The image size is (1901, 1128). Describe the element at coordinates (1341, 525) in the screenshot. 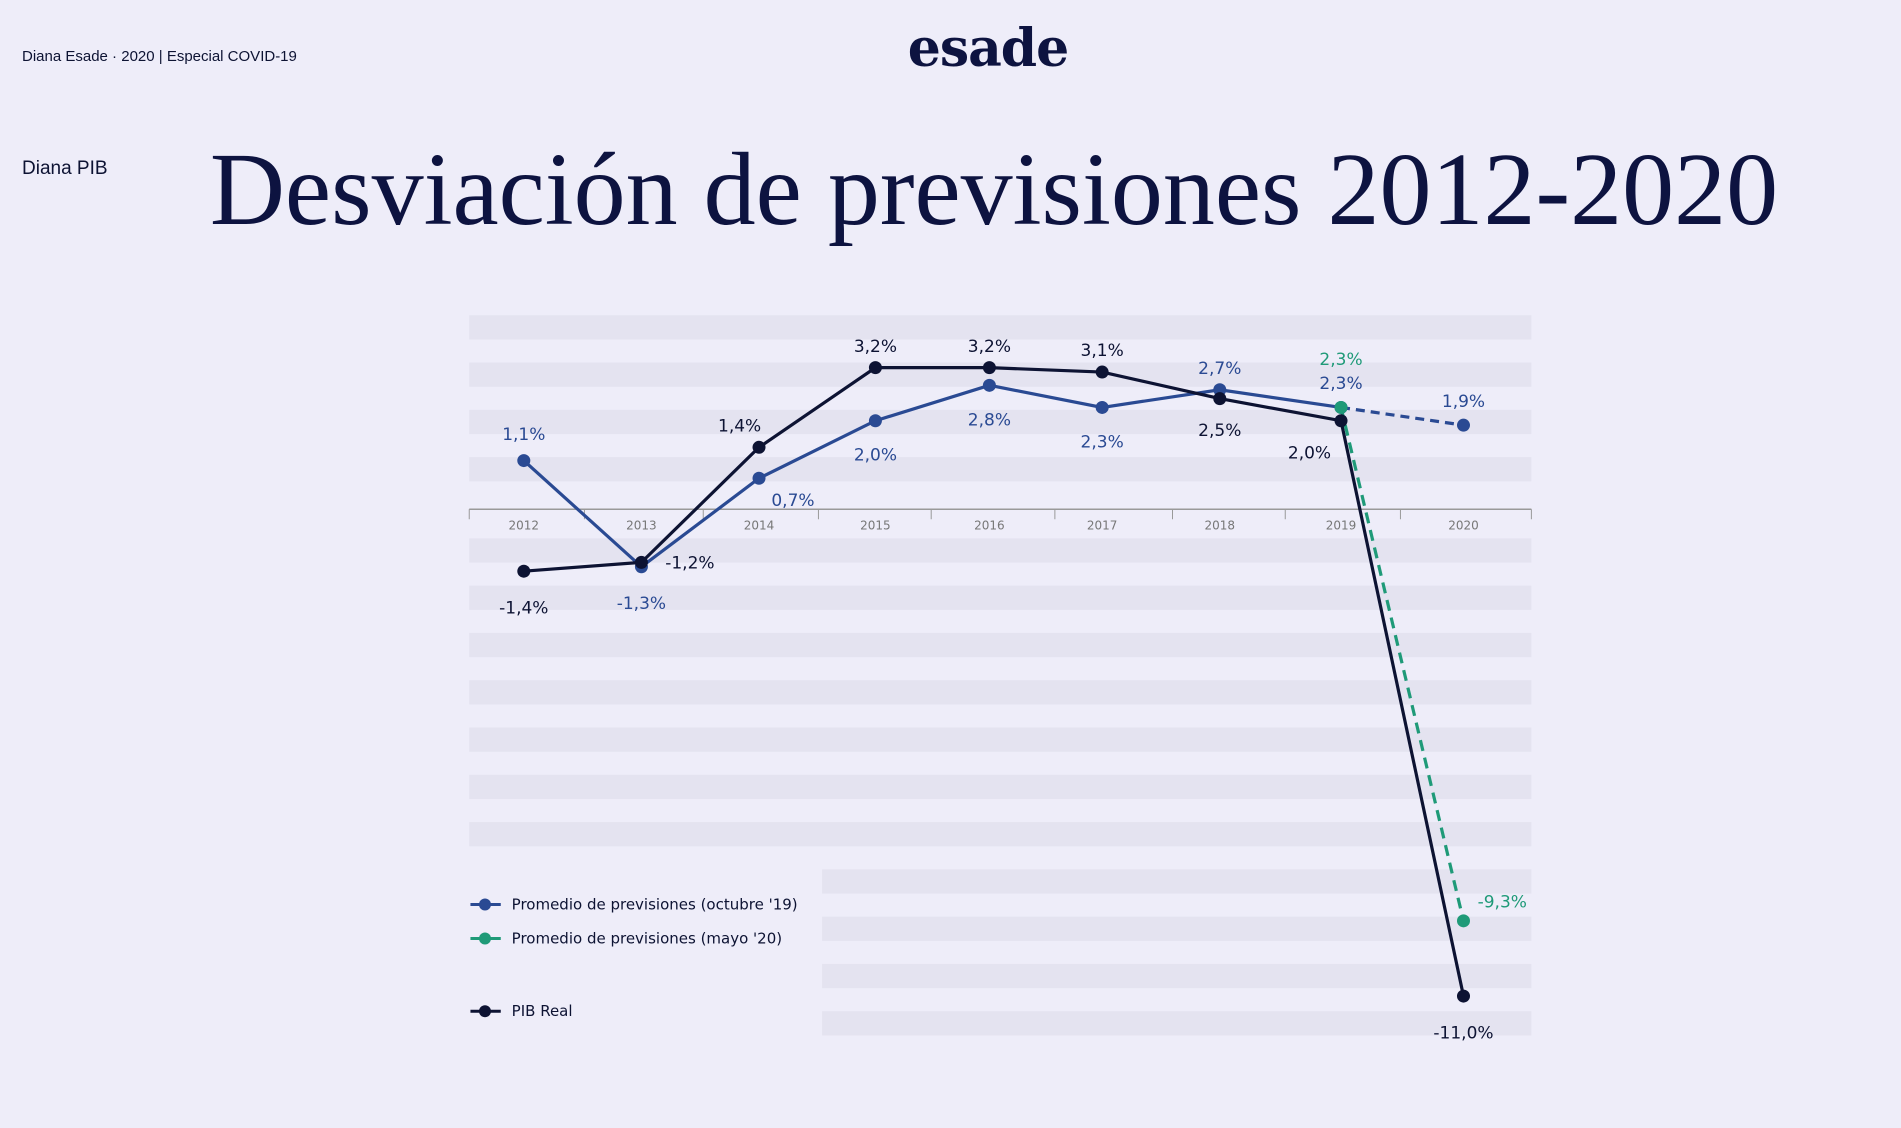

I see `x-tick-label: 2019` at that location.